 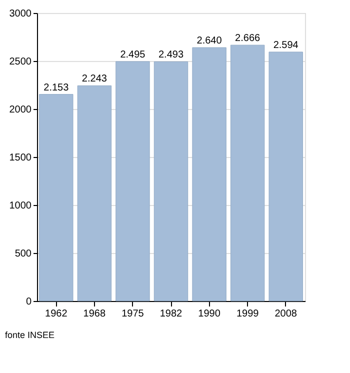 What do you see at coordinates (286, 314) in the screenshot?
I see `x-tick-label: 2008` at bounding box center [286, 314].